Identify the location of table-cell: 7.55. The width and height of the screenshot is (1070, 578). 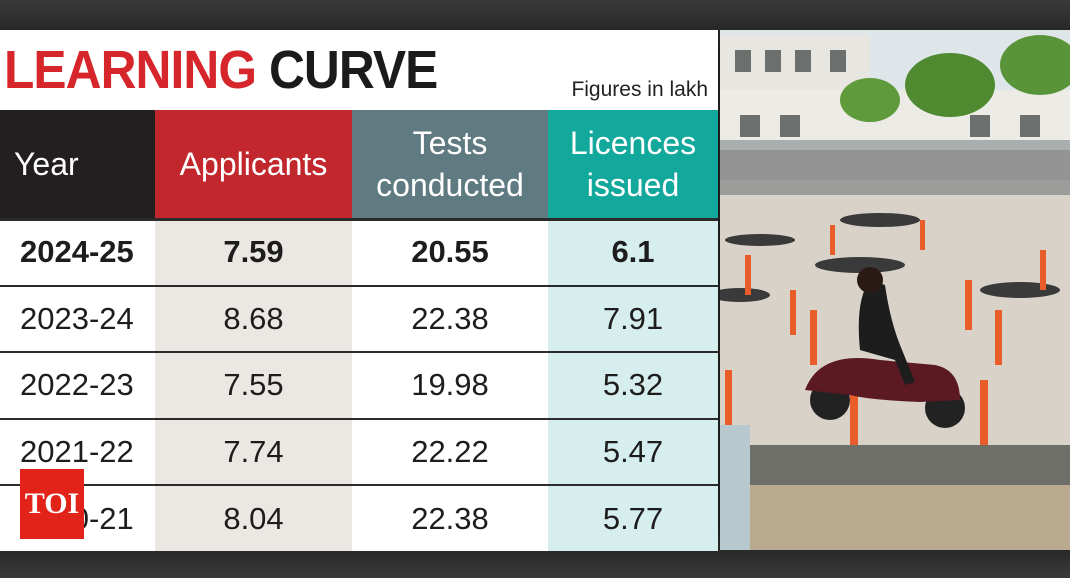
(253, 385).